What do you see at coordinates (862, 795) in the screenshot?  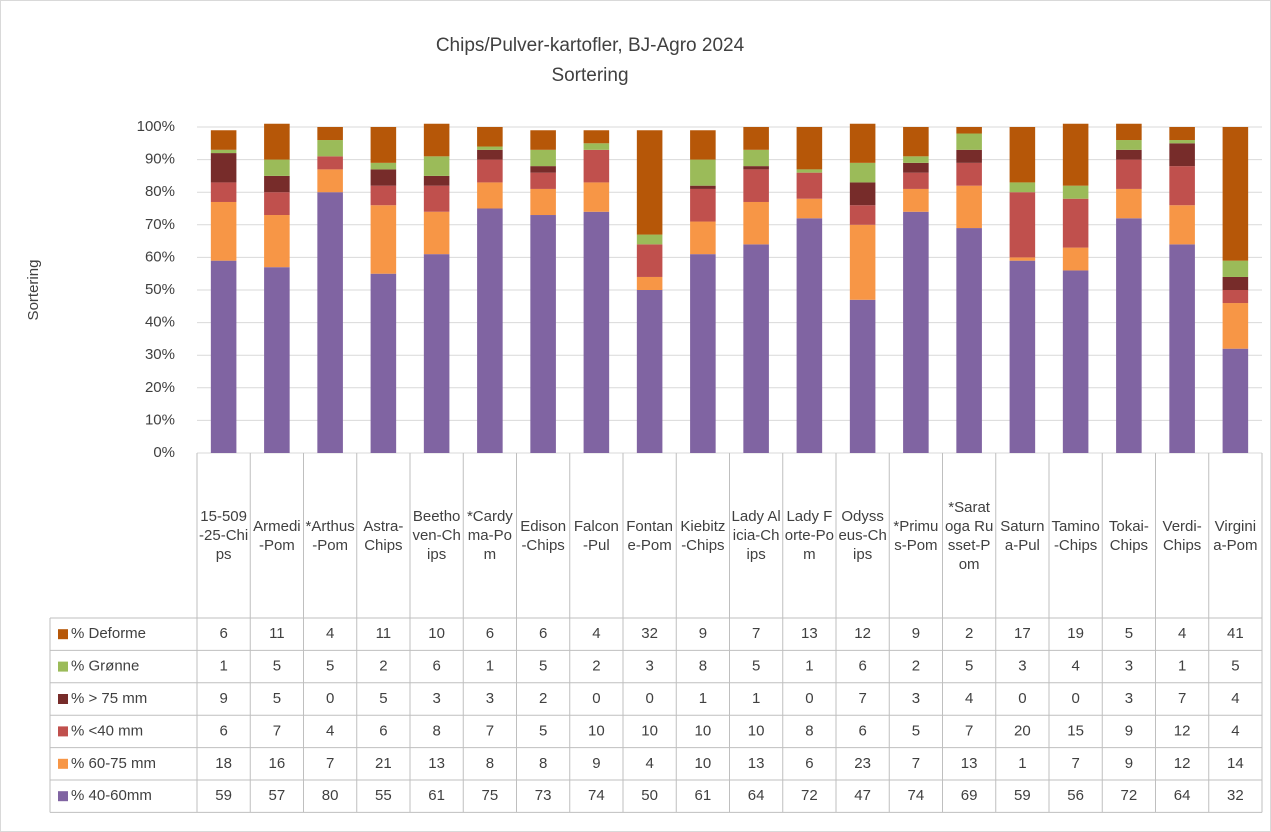 I see `table-value: 47` at bounding box center [862, 795].